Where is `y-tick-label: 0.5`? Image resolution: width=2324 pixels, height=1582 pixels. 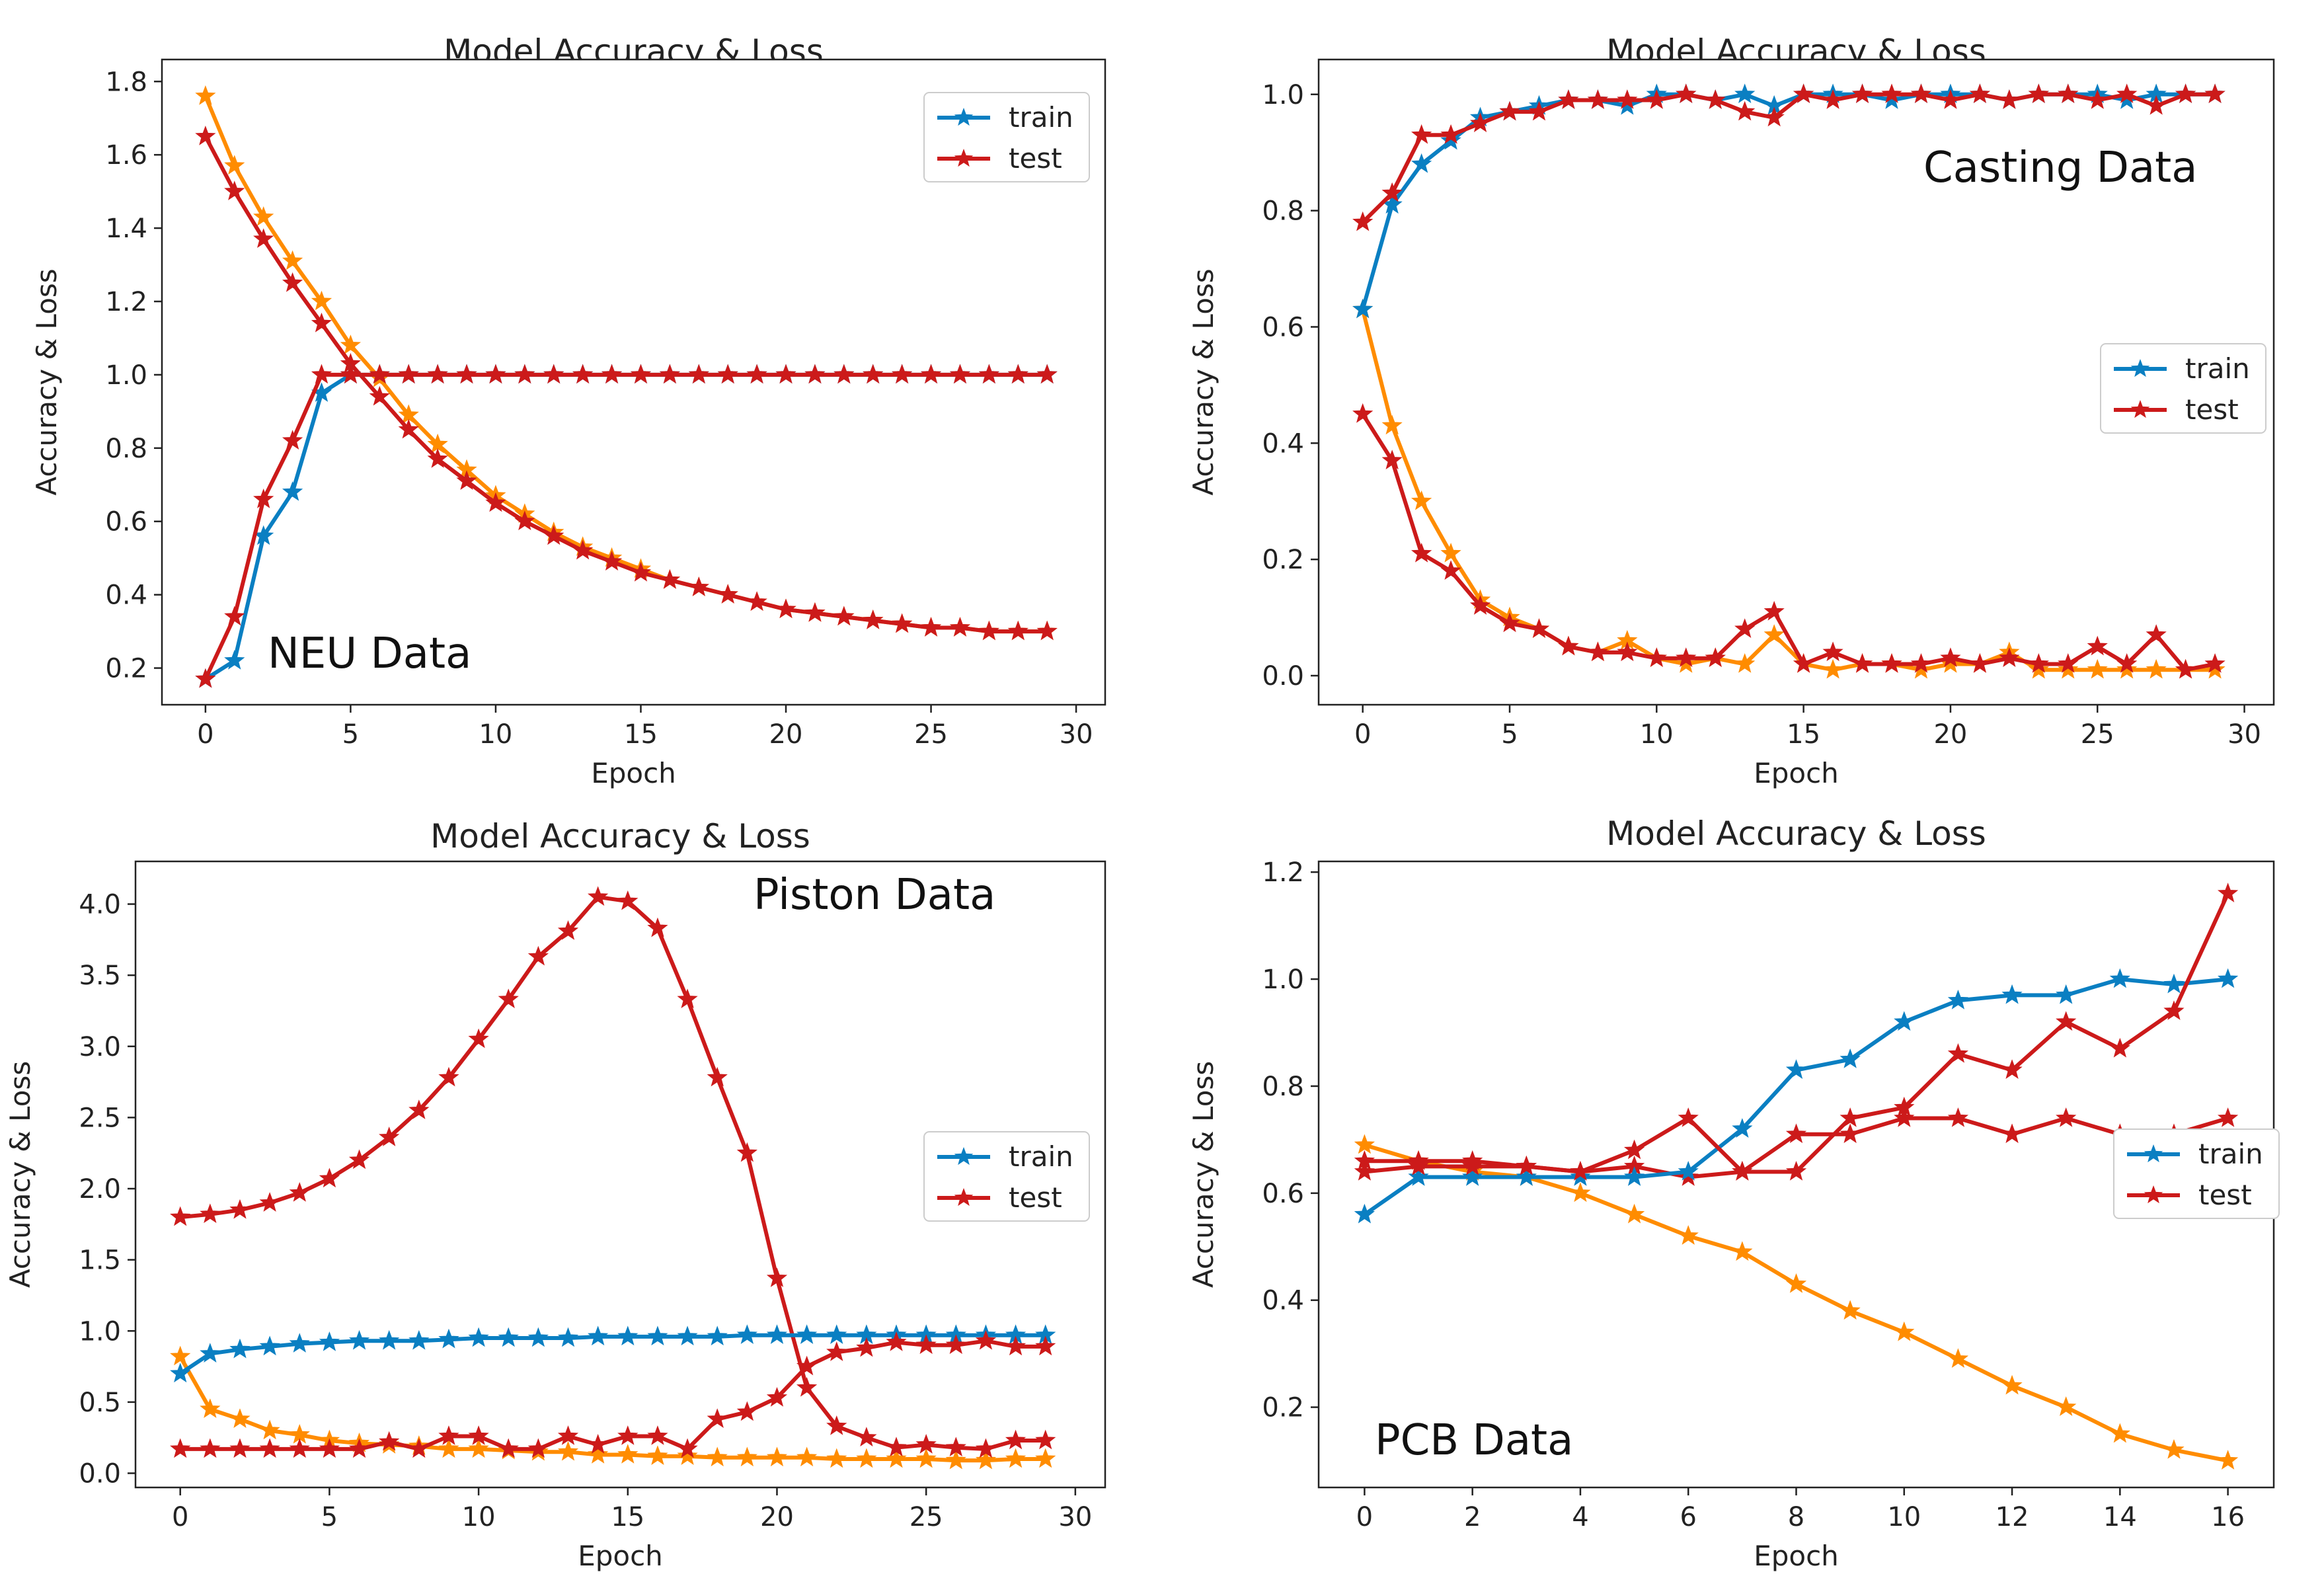
y-tick-label: 0.5 is located at coordinates (100, 1403).